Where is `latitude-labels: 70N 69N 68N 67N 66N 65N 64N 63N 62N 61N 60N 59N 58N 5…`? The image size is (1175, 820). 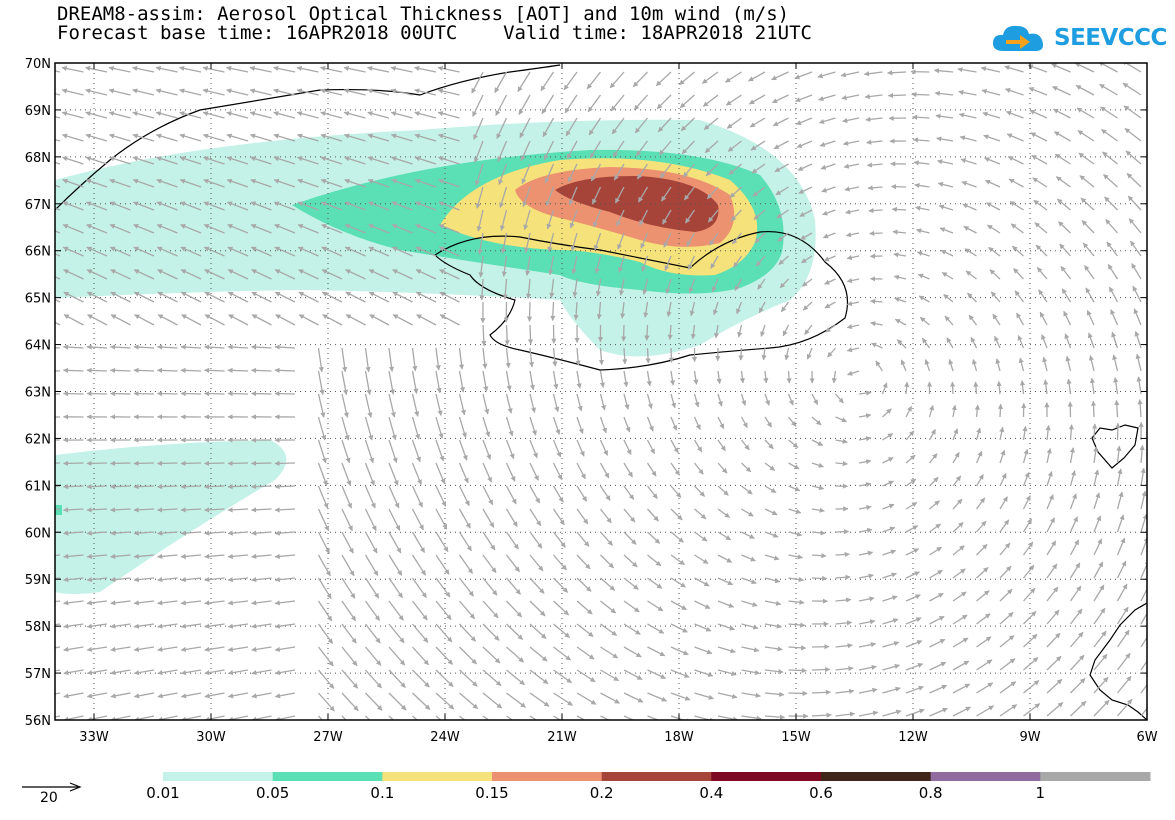 latitude-labels: 70N 69N 68N 67N 66N 65N 64N 63N 62N 61N 60N 59N 58N 5… is located at coordinates (38, 393).